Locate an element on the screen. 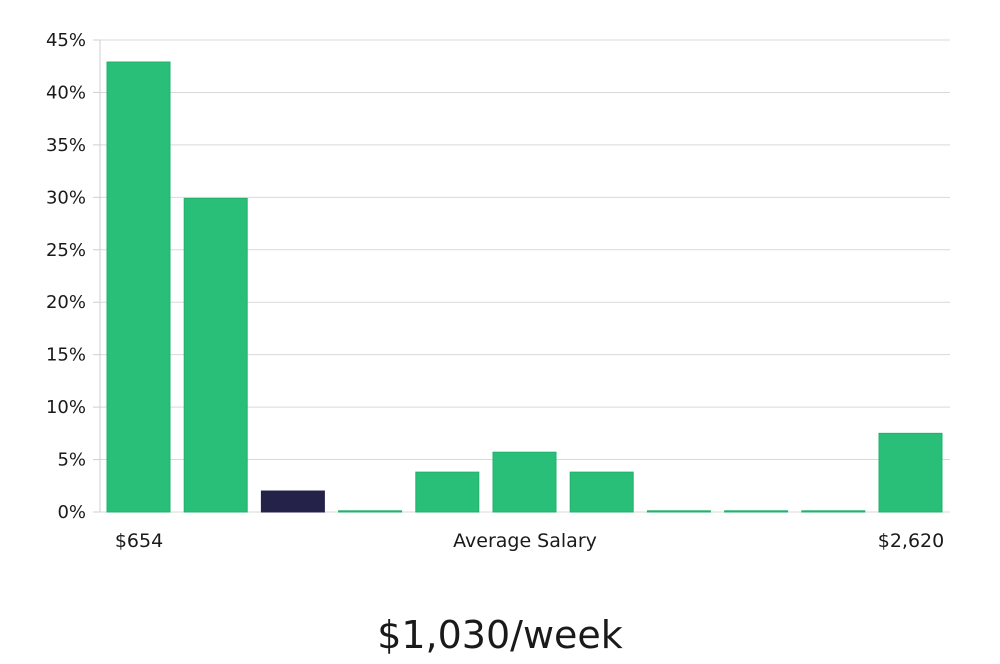 The width and height of the screenshot is (1000, 664). average-salary-headline: $1,030/week is located at coordinates (500, 635).